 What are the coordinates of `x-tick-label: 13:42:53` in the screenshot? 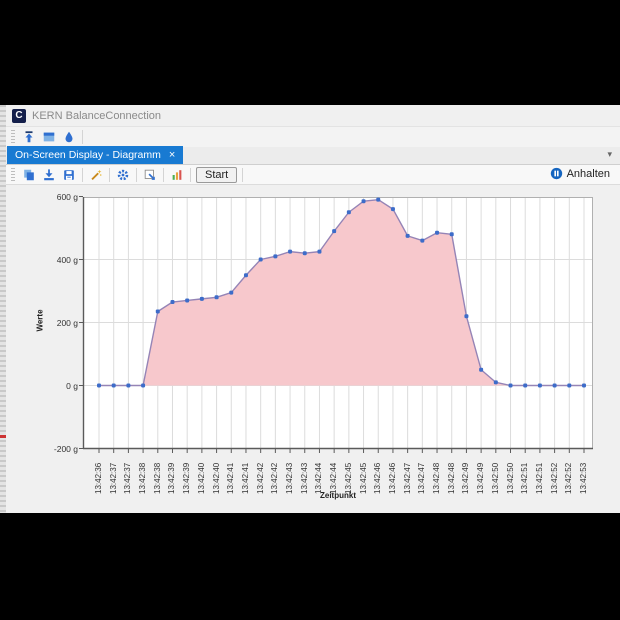 It's located at (583, 478).